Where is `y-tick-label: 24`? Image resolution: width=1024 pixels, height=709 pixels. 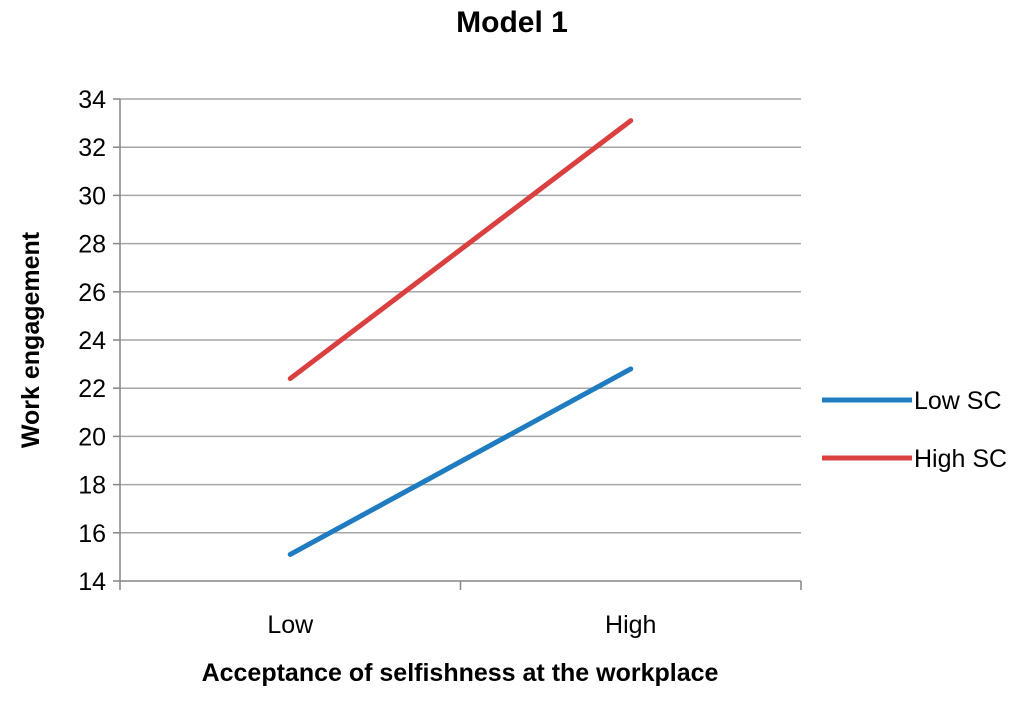 y-tick-label: 24 is located at coordinates (92, 341).